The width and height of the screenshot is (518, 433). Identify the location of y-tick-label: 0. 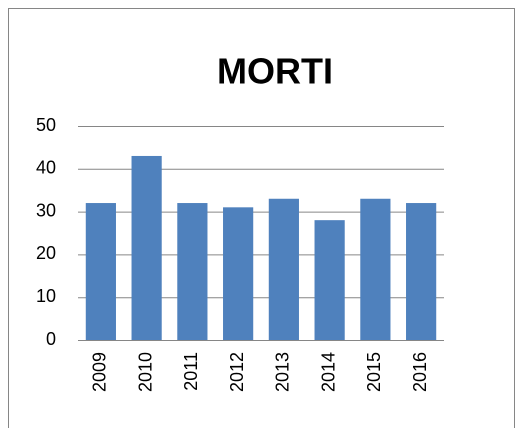
(51, 339).